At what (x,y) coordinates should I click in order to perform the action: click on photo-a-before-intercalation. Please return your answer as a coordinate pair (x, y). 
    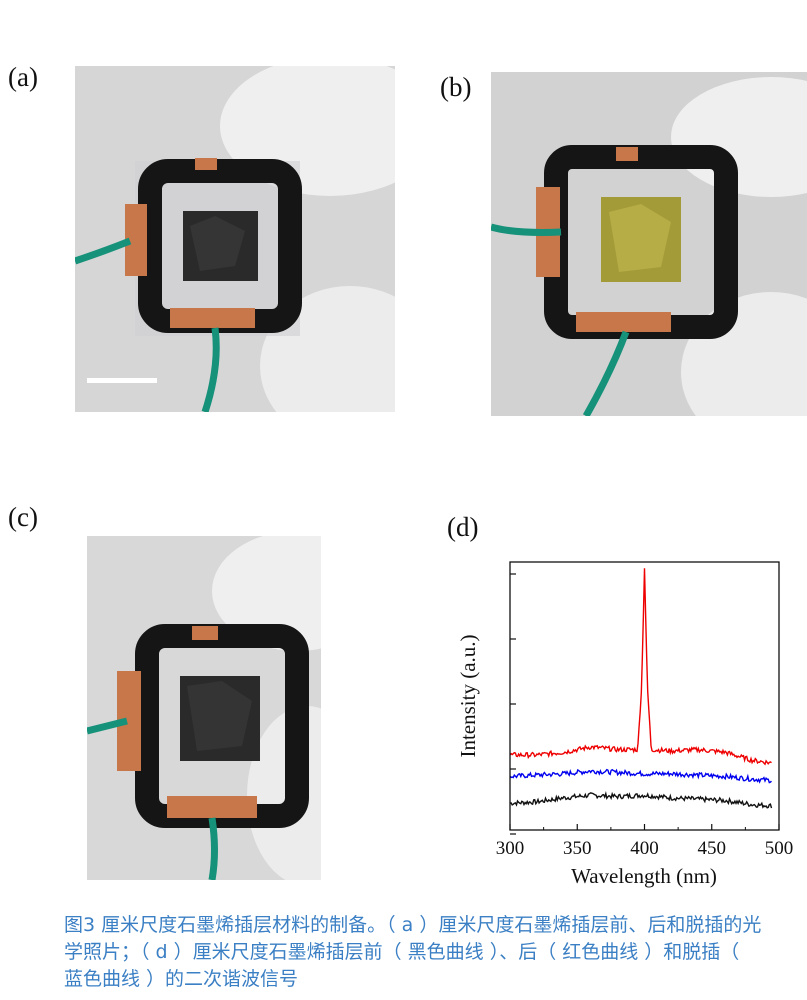
    Looking at the image, I should click on (235, 239).